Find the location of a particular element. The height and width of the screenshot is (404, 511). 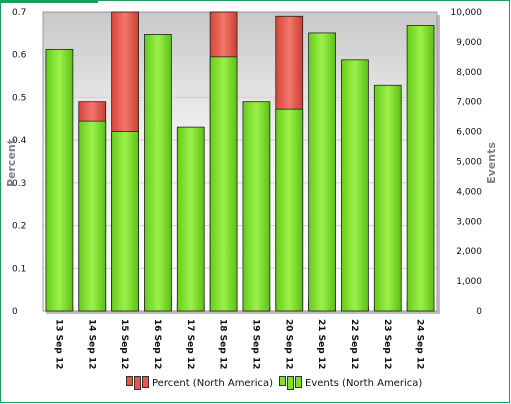

left-tick-label: 0.2 is located at coordinates (19, 227).